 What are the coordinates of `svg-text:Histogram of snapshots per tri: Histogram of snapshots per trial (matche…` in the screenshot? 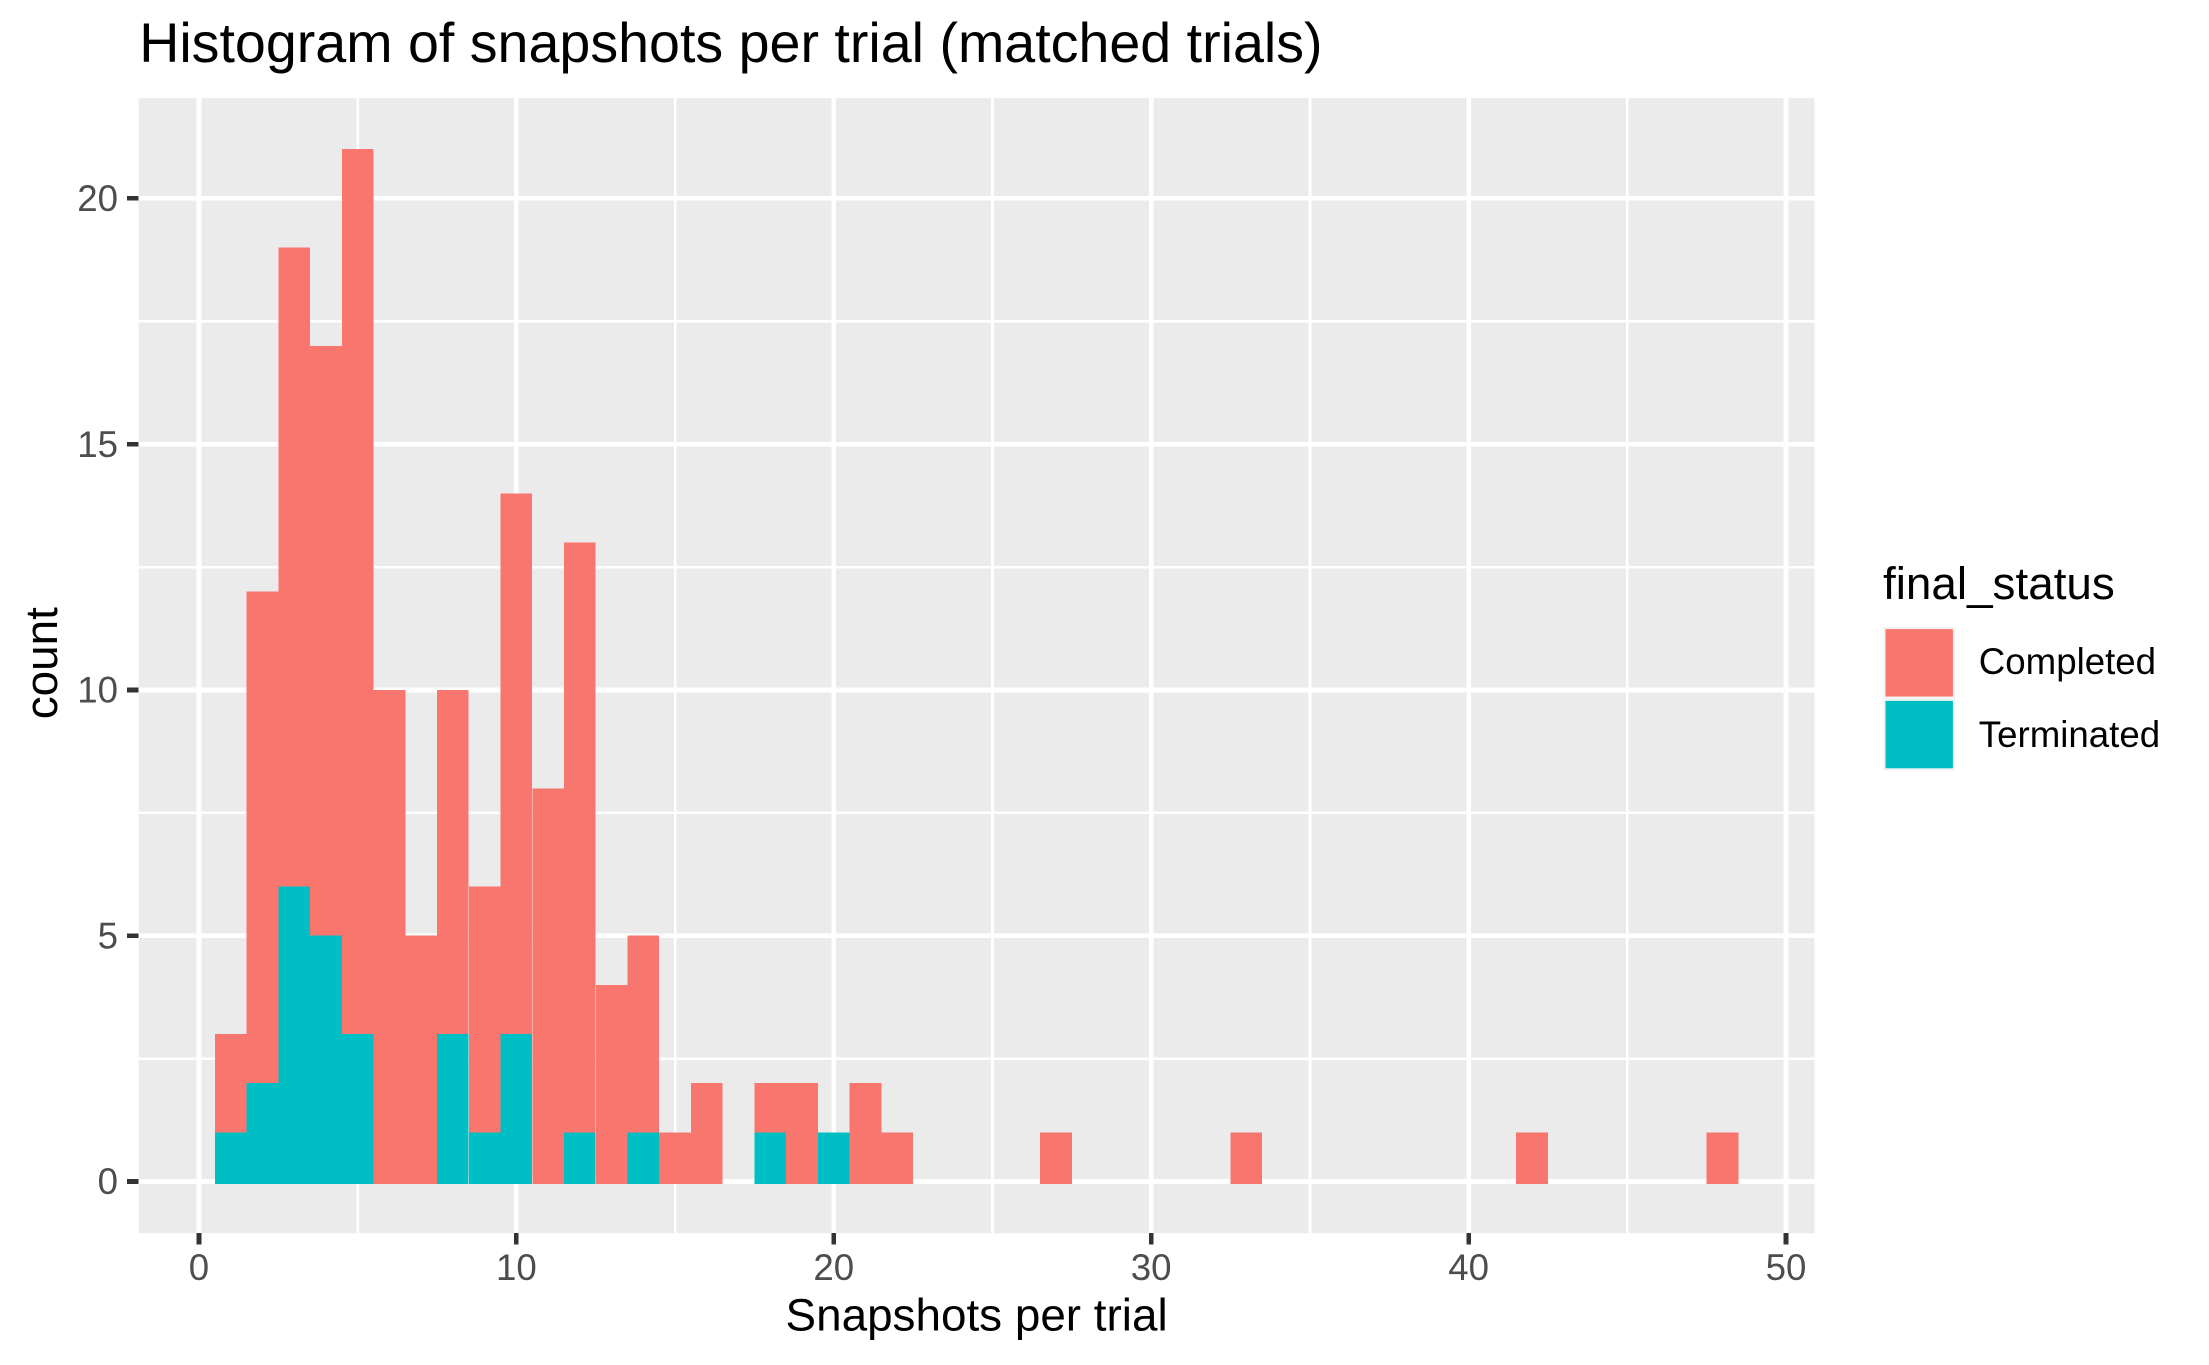 It's located at (730, 43).